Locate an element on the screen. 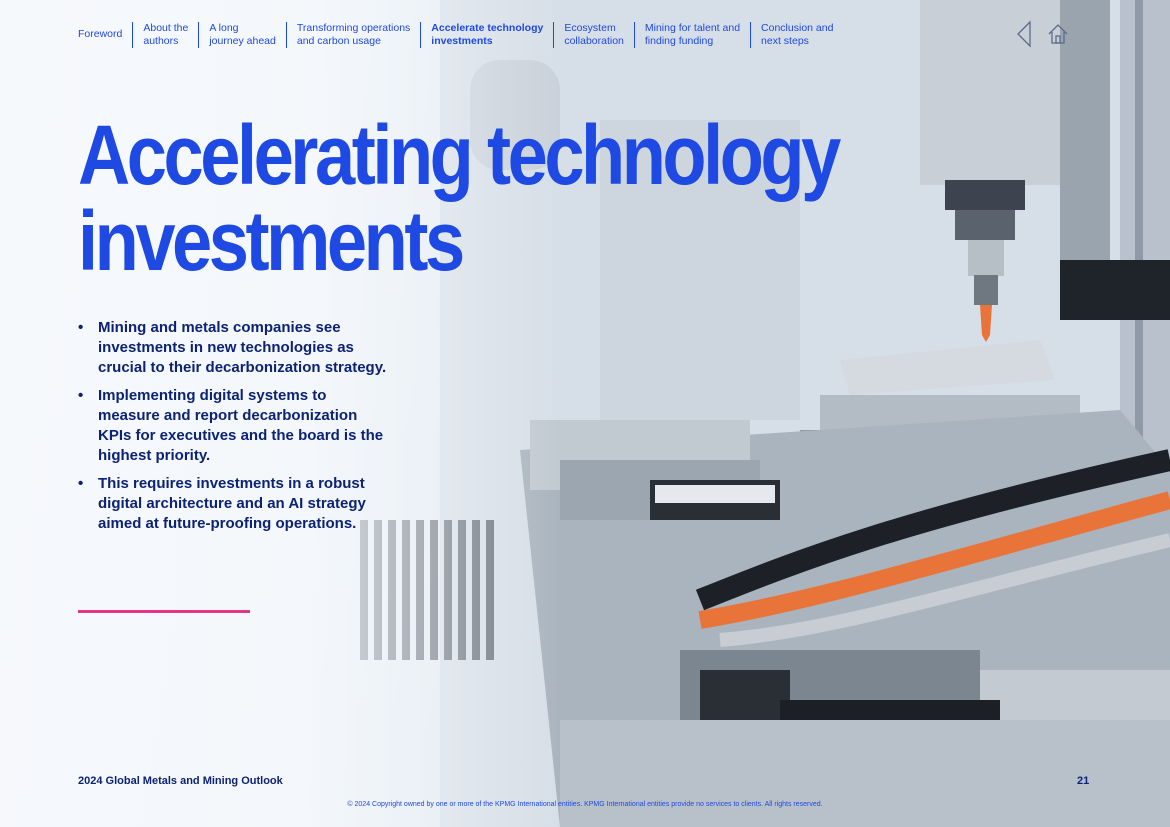  nav-item-accelerate-technology: Accelerate technology investments is located at coordinates (486, 35).